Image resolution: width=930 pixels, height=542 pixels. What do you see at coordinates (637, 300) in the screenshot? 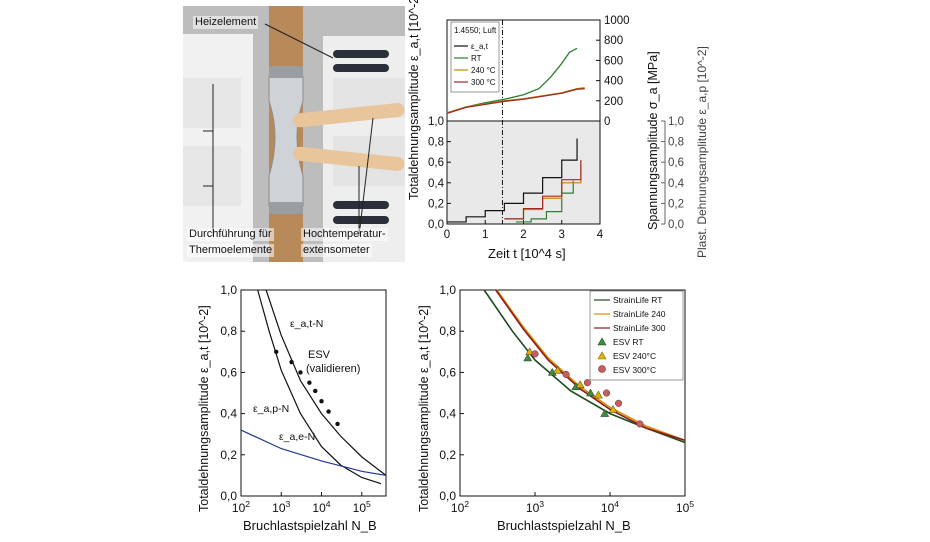
I see `legend-label-strainlife-rt: StrainLife RT` at bounding box center [637, 300].